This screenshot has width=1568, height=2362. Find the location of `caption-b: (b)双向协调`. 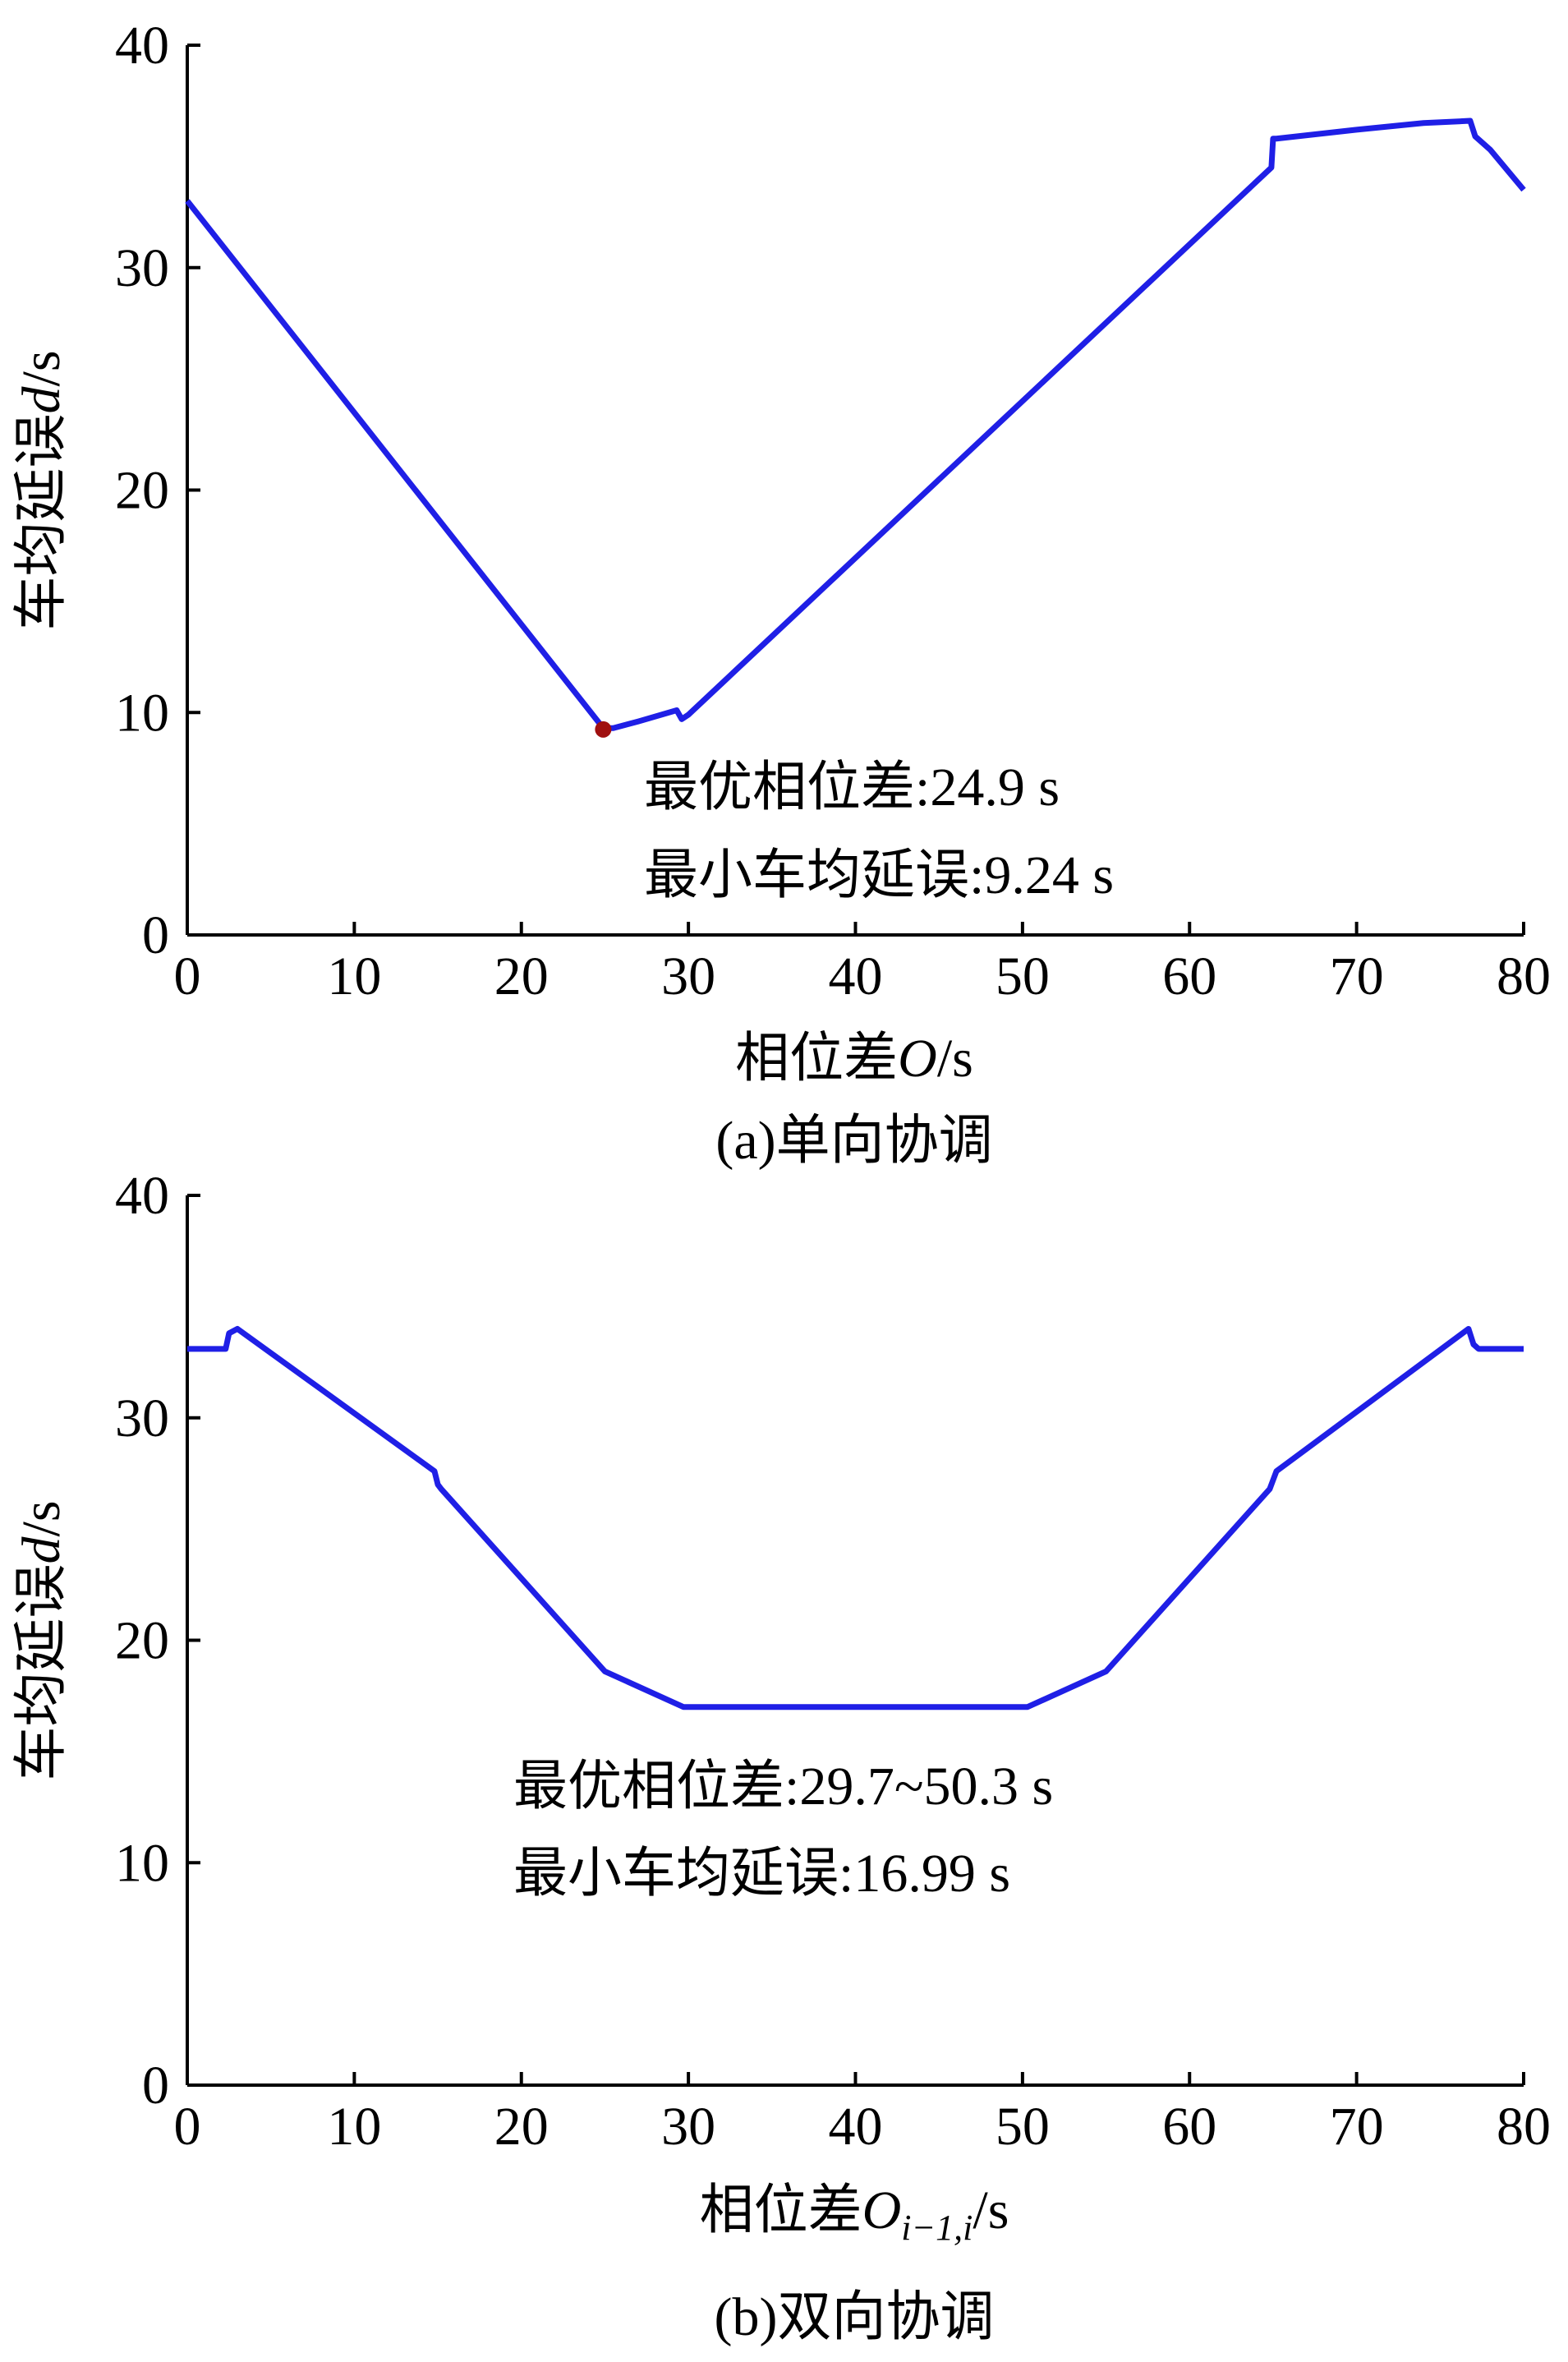

caption-b: (b)双向协调 is located at coordinates (855, 2317).